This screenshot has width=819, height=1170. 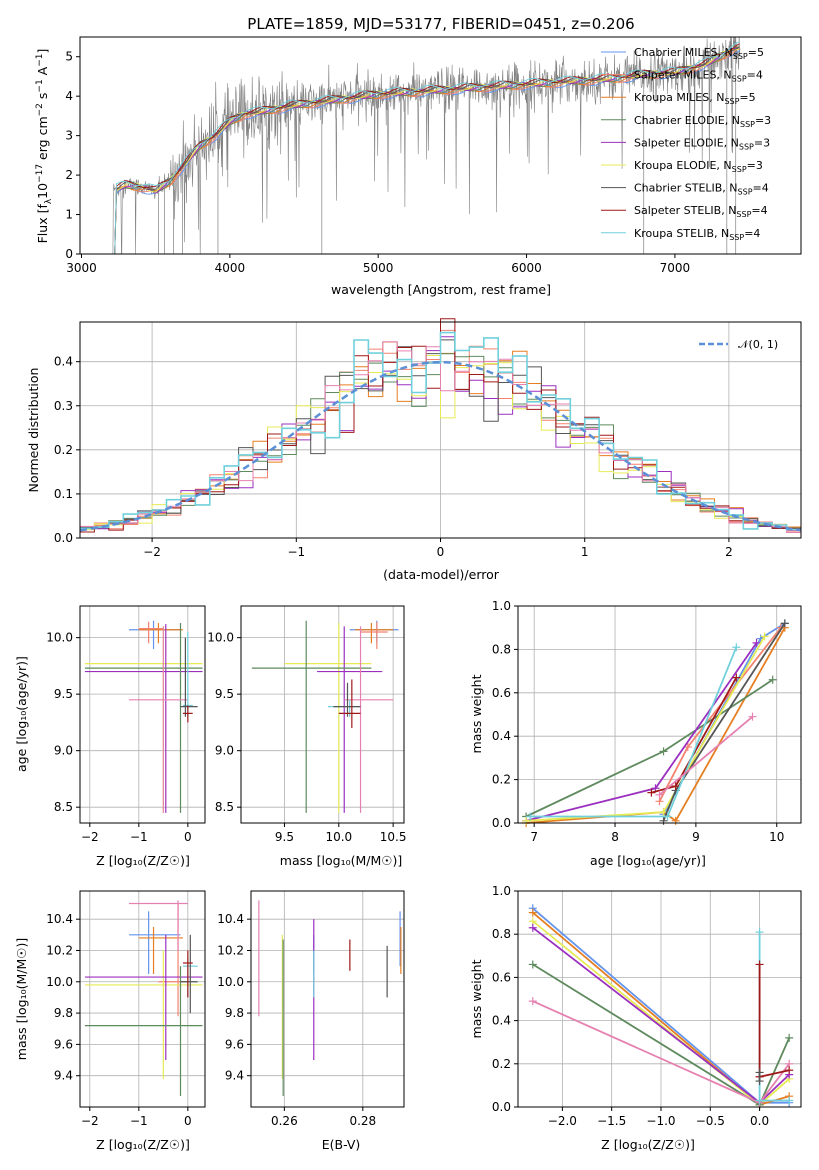 I want to click on age_vs_z-ytick-label: 8.5, so click(x=63, y=807).